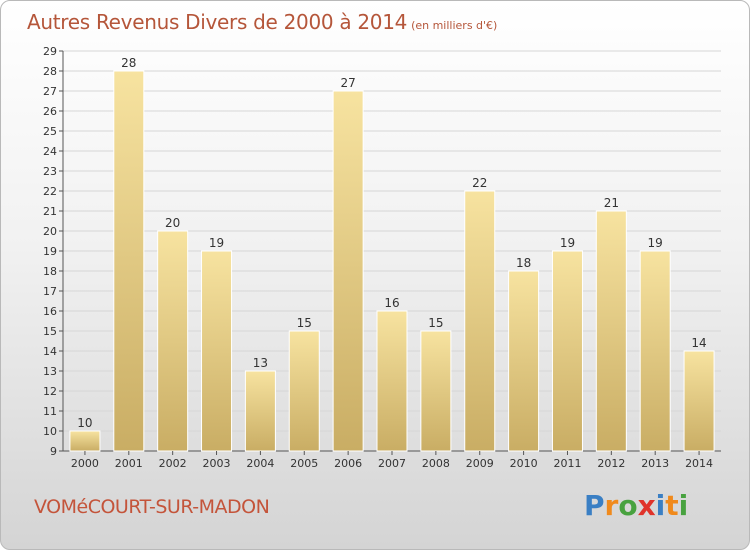  What do you see at coordinates (348, 463) in the screenshot?
I see `x-tick-label-2006: 2006` at bounding box center [348, 463].